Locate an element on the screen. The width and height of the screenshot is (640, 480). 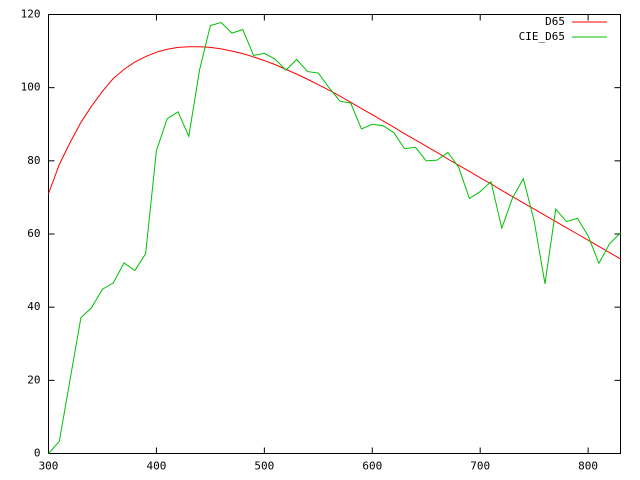
y-tick-label: 40 is located at coordinates (33, 306).